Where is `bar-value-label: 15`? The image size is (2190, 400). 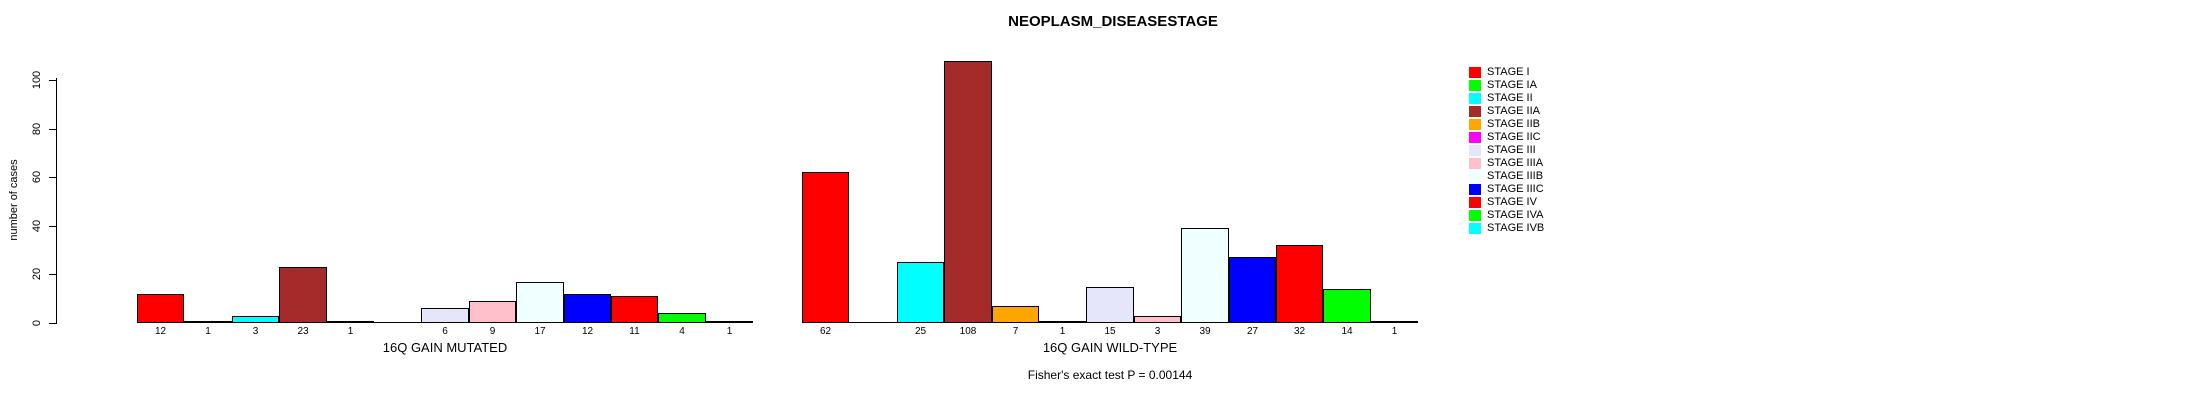 bar-value-label: 15 is located at coordinates (1110, 331).